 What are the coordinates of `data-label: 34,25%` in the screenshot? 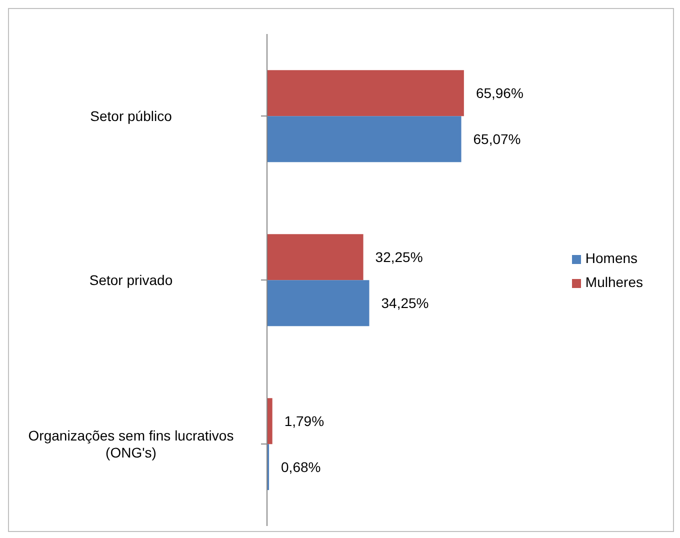 It's located at (405, 303).